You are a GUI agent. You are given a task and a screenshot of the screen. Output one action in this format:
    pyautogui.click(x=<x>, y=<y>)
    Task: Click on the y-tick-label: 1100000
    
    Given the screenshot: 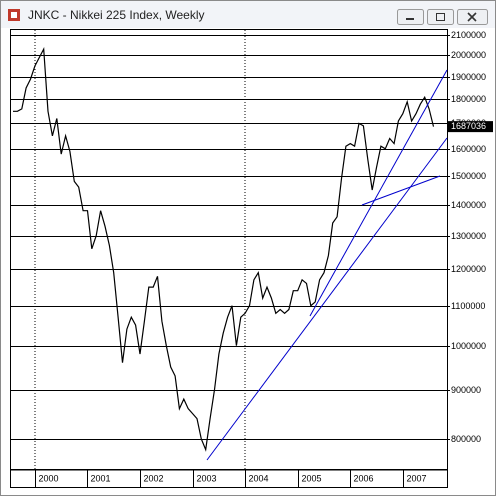 What is the action you would take?
    pyautogui.click(x=468, y=306)
    